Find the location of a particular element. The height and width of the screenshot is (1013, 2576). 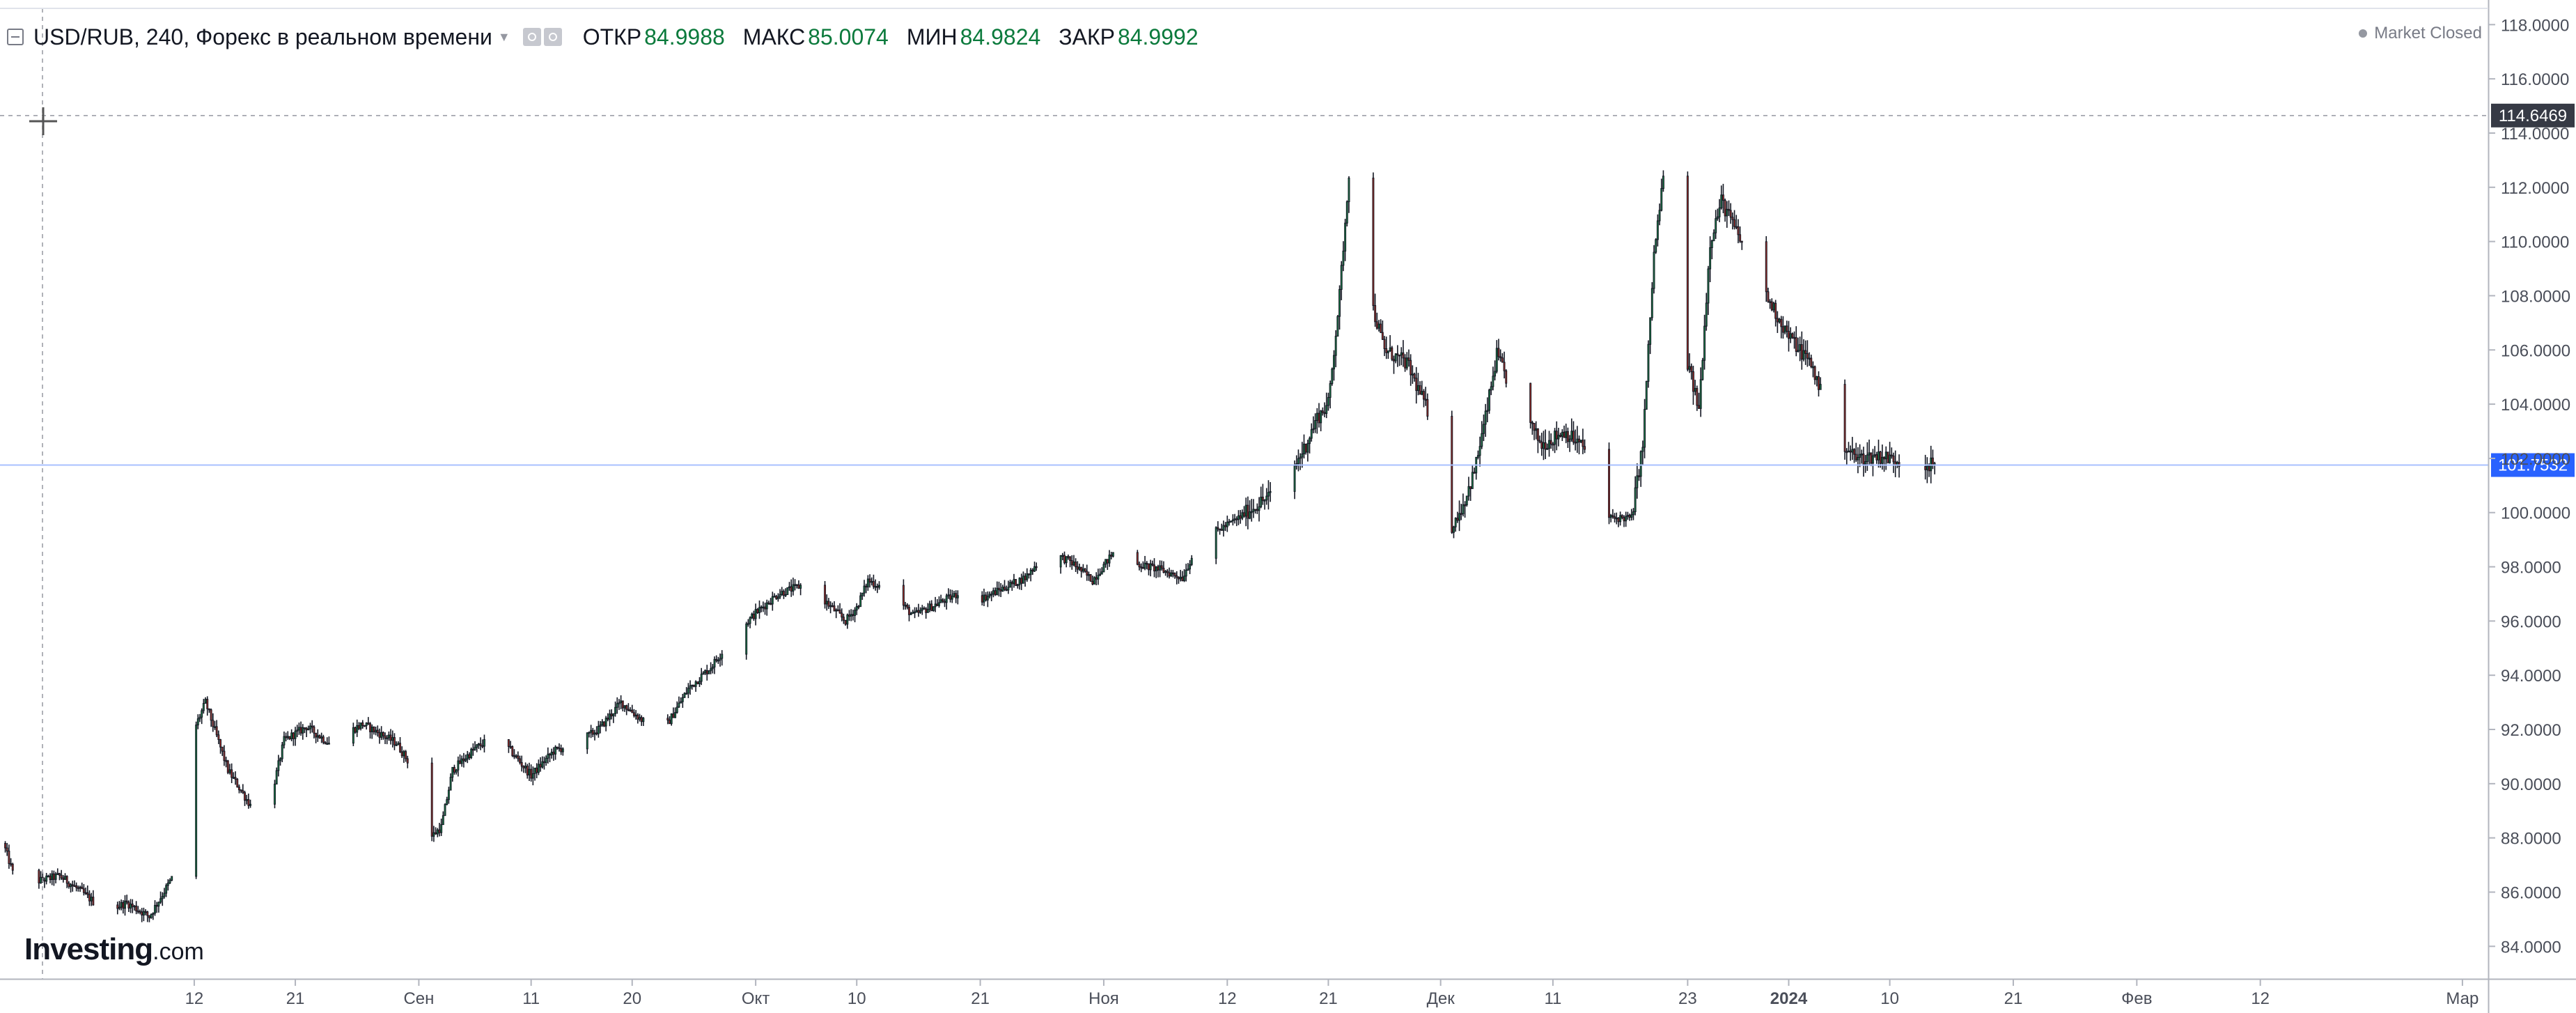

symbol-title: USD/RUB, 240, Форекс в реальном времени is located at coordinates (262, 36).